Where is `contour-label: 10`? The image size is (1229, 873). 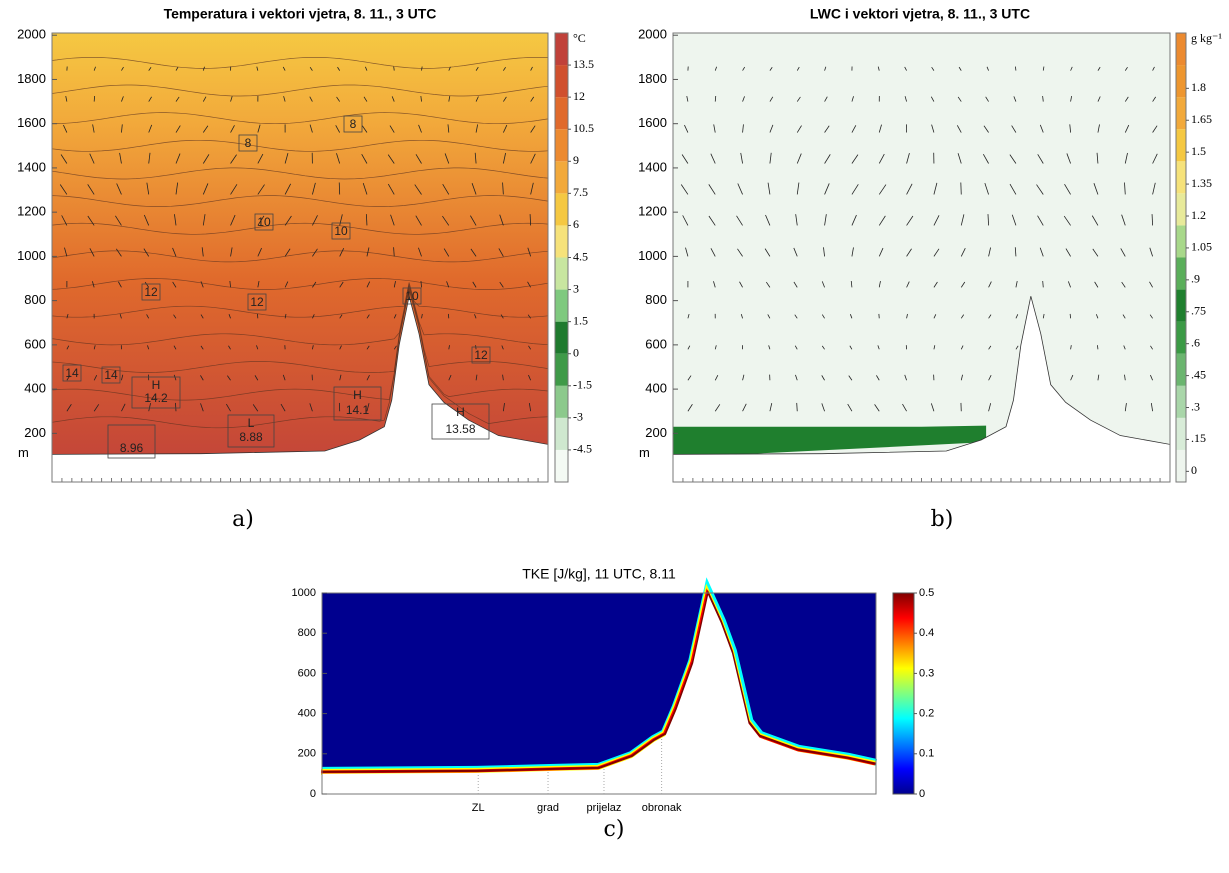
contour-label: 10 is located at coordinates (341, 231).